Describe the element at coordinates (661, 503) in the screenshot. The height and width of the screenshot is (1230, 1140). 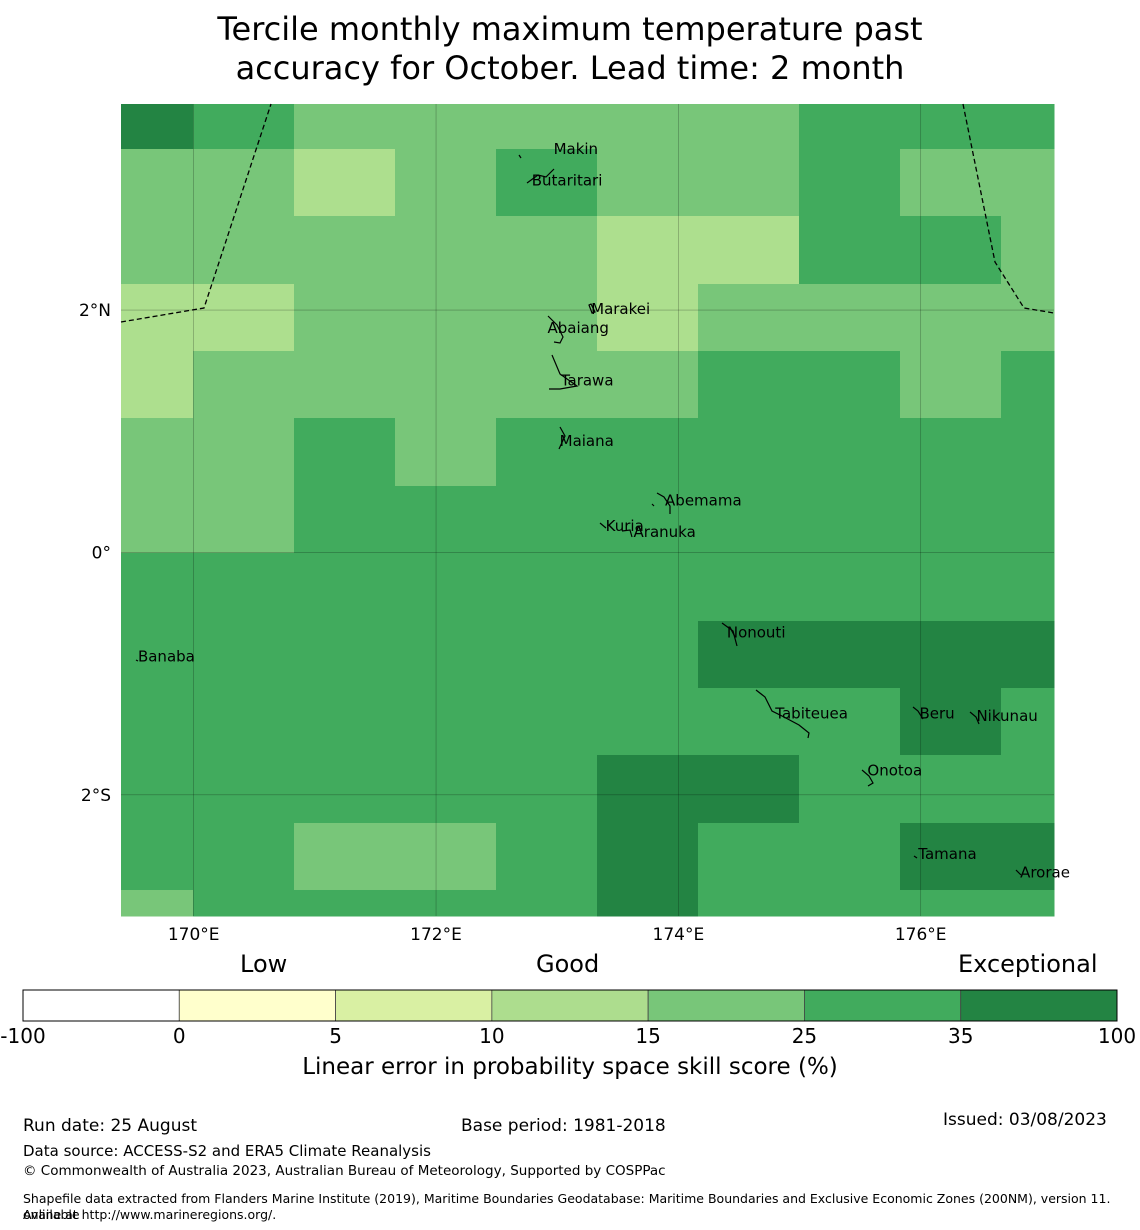
I see `outline-abemama` at that location.